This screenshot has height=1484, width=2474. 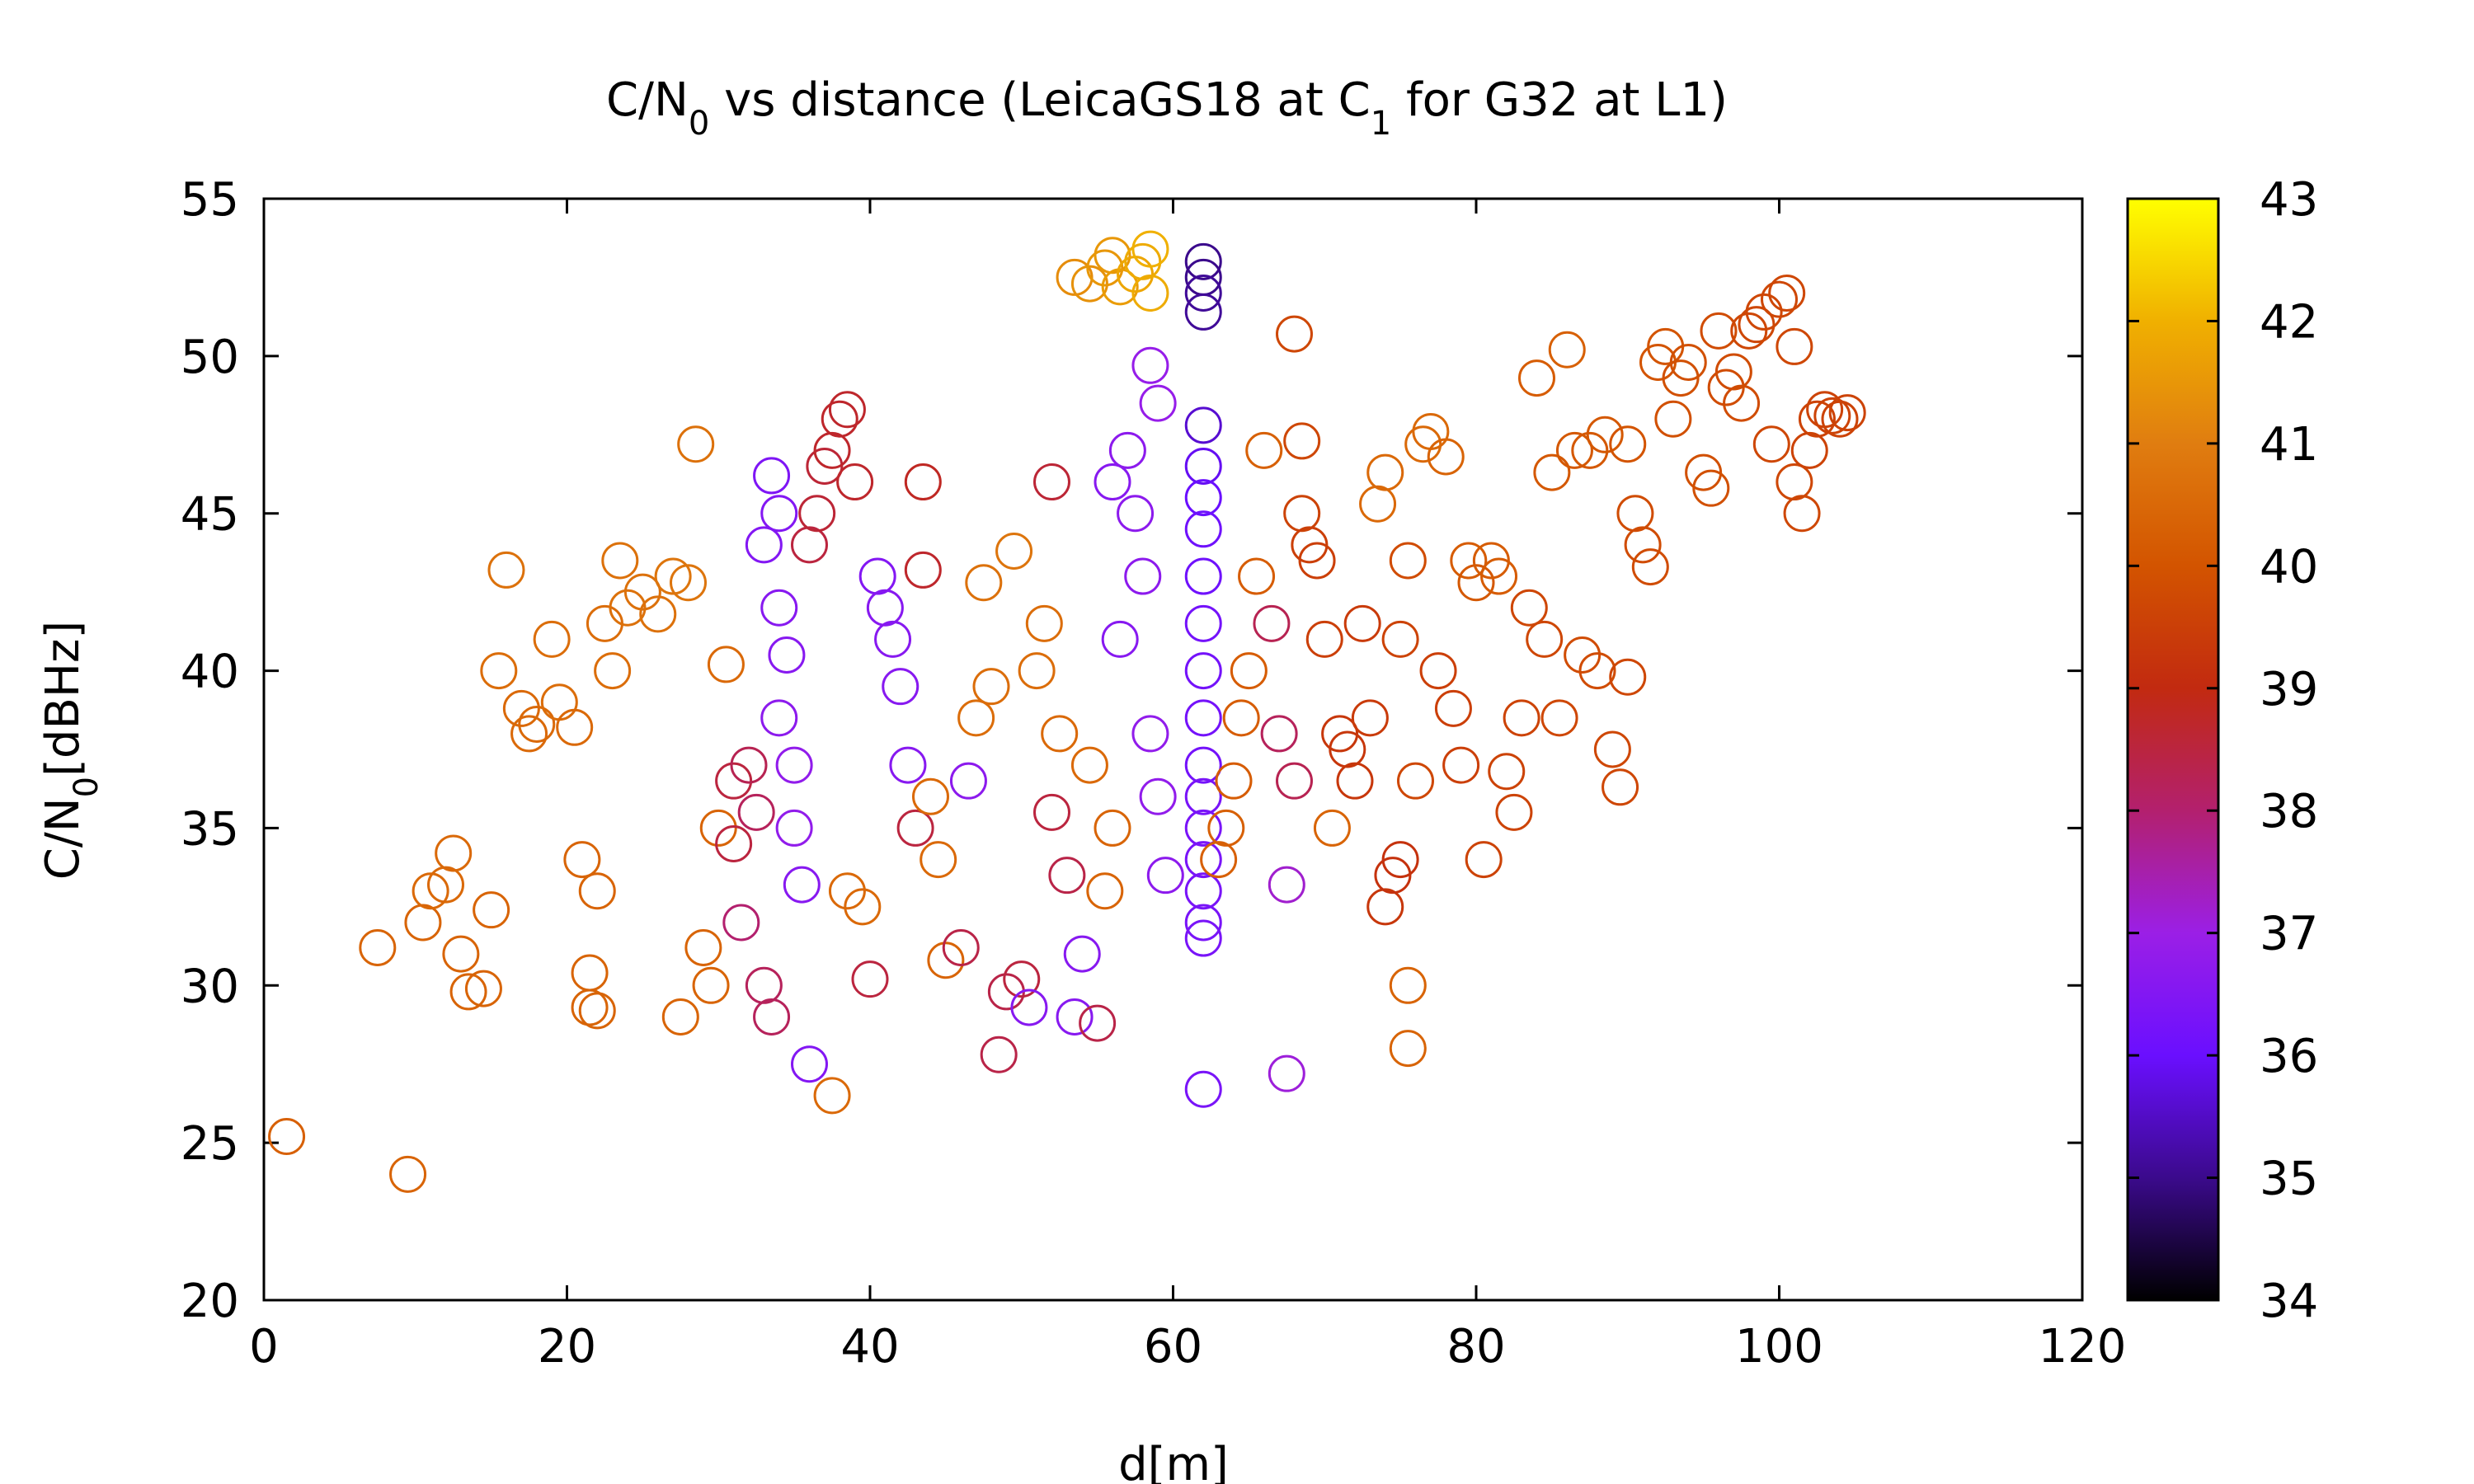 I want to click on x-axis-label: d[m], so click(x=1173, y=1461).